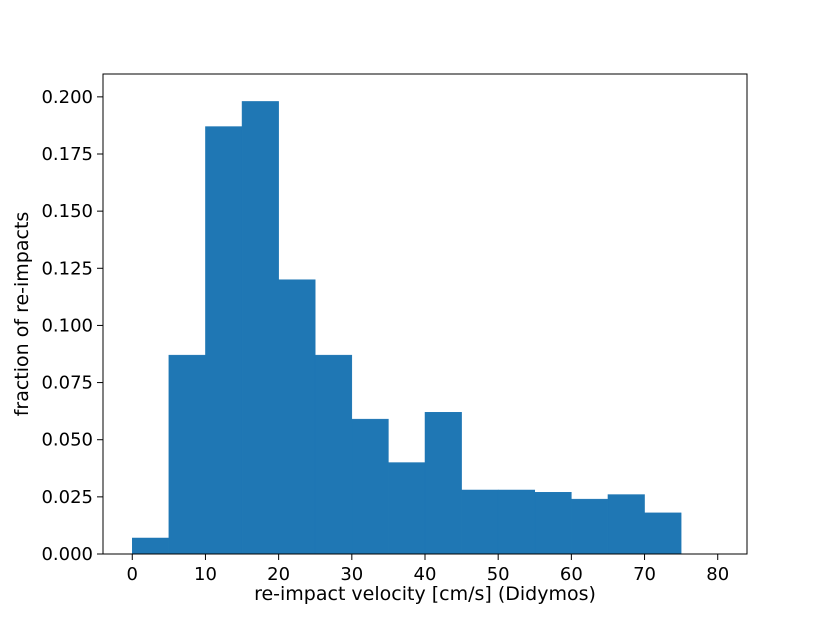 The image size is (830, 623). What do you see at coordinates (67, 211) in the screenshot?
I see `y-tick-label: 0.150` at bounding box center [67, 211].